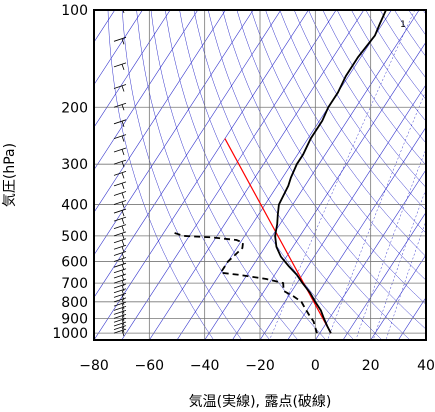 This screenshot has width=435, height=412. I want to click on pressure-tick-label: 500, so click(74, 237).